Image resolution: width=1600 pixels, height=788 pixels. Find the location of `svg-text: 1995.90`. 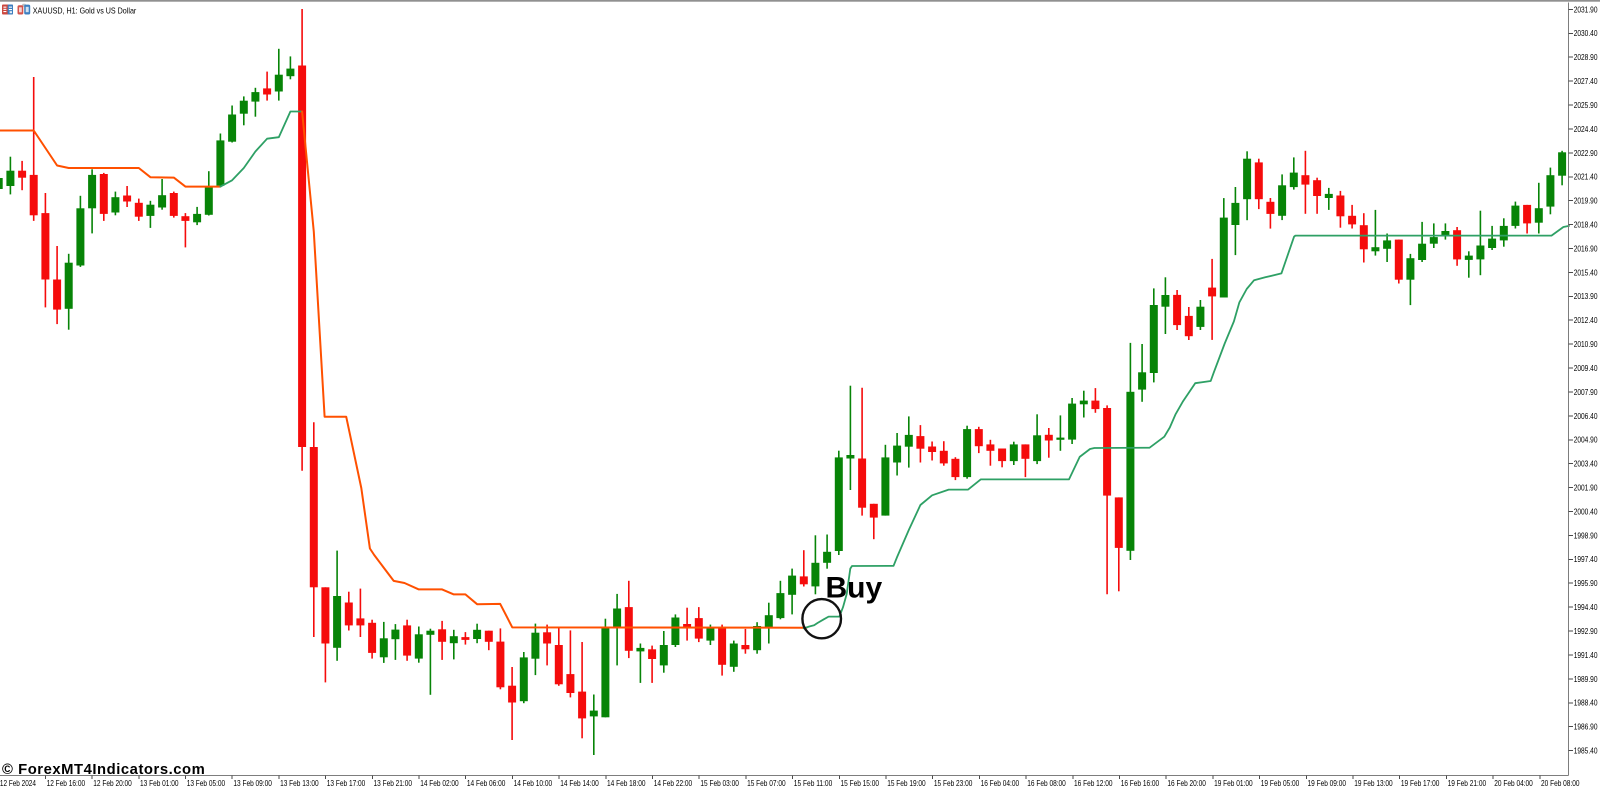

svg-text: 1995.90 is located at coordinates (1586, 583).